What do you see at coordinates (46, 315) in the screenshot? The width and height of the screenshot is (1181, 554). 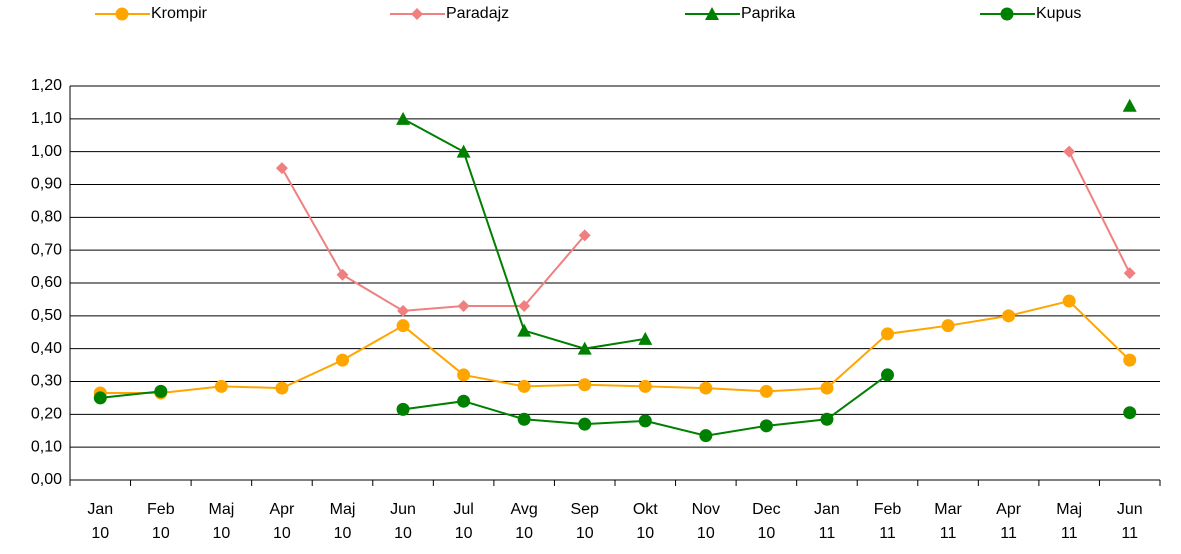 I see `y-tick-label: 0,50` at bounding box center [46, 315].